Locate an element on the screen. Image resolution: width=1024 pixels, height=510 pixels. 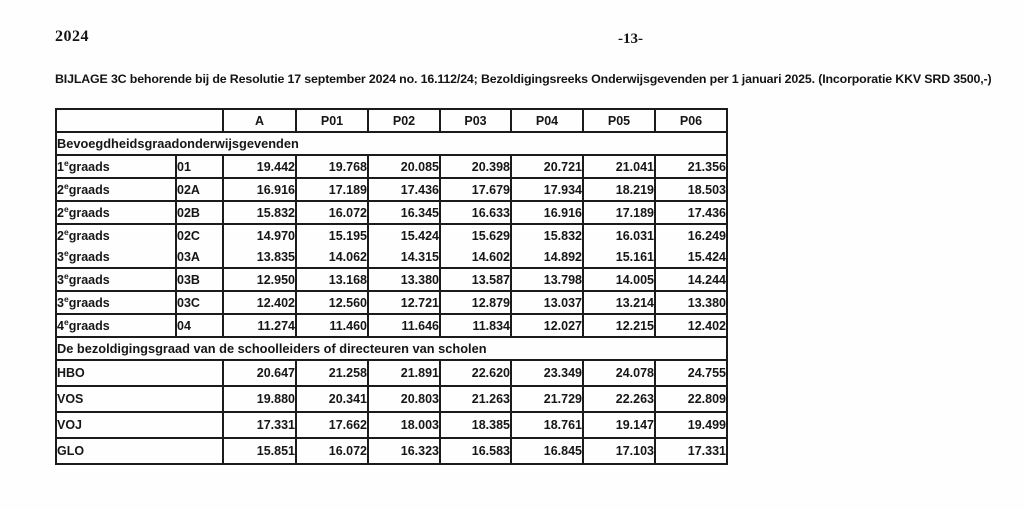
cell-value: 16.031 is located at coordinates (619, 234).